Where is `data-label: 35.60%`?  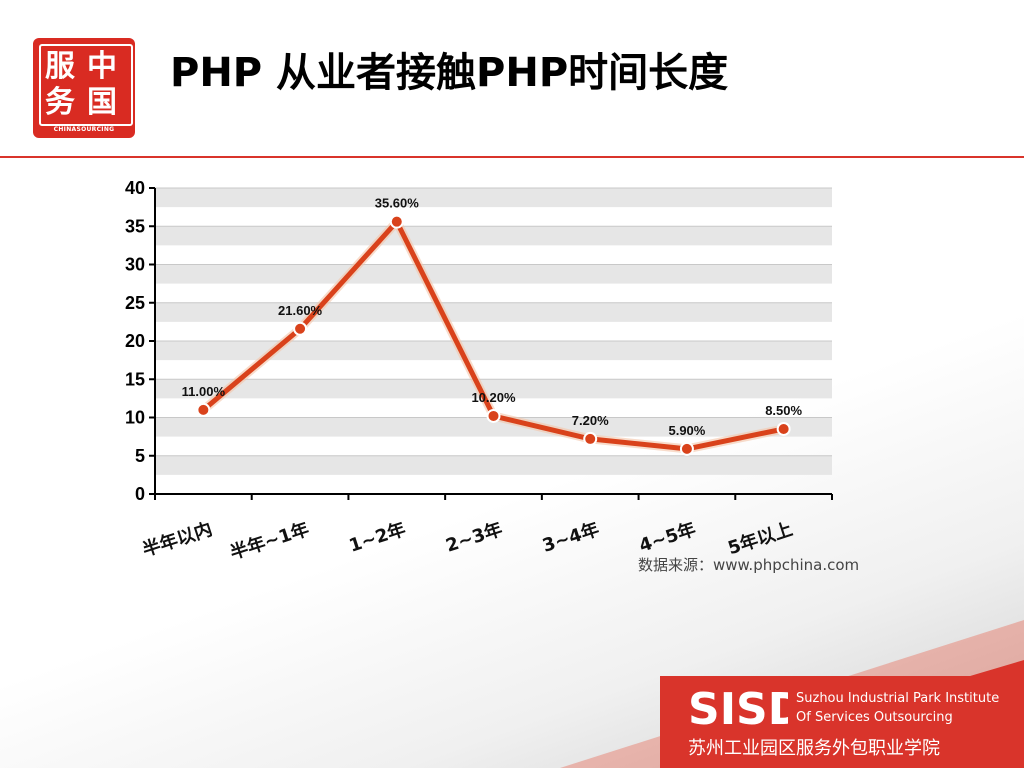
data-label: 35.60% is located at coordinates (397, 203).